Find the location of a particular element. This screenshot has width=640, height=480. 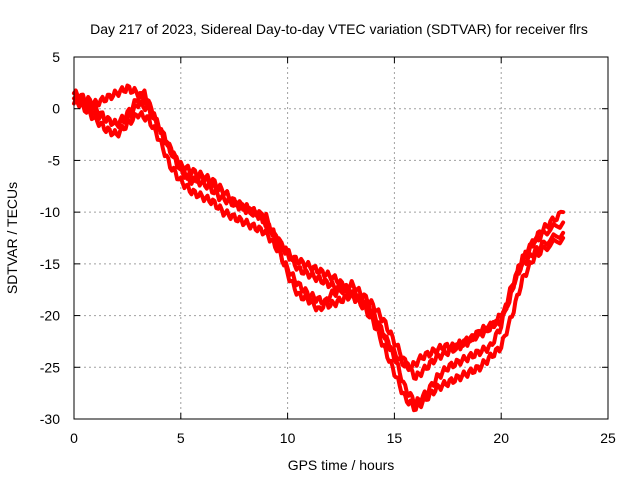

x-tick-label: 15 is located at coordinates (395, 438).